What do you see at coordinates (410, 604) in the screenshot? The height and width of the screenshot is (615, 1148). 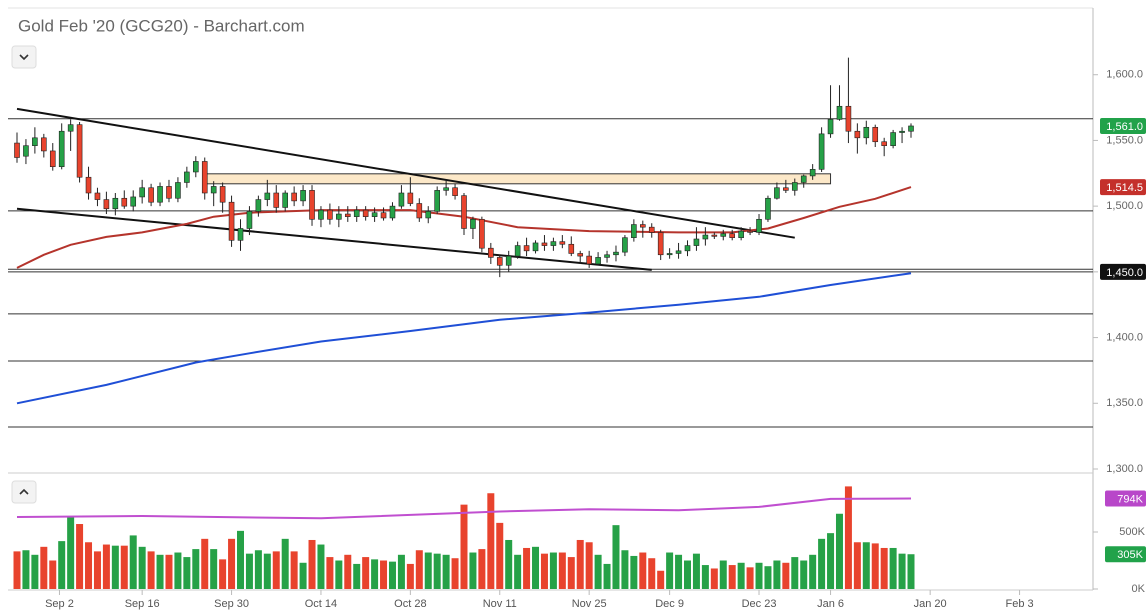 I see `x-tick-label: Oct 28` at bounding box center [410, 604].